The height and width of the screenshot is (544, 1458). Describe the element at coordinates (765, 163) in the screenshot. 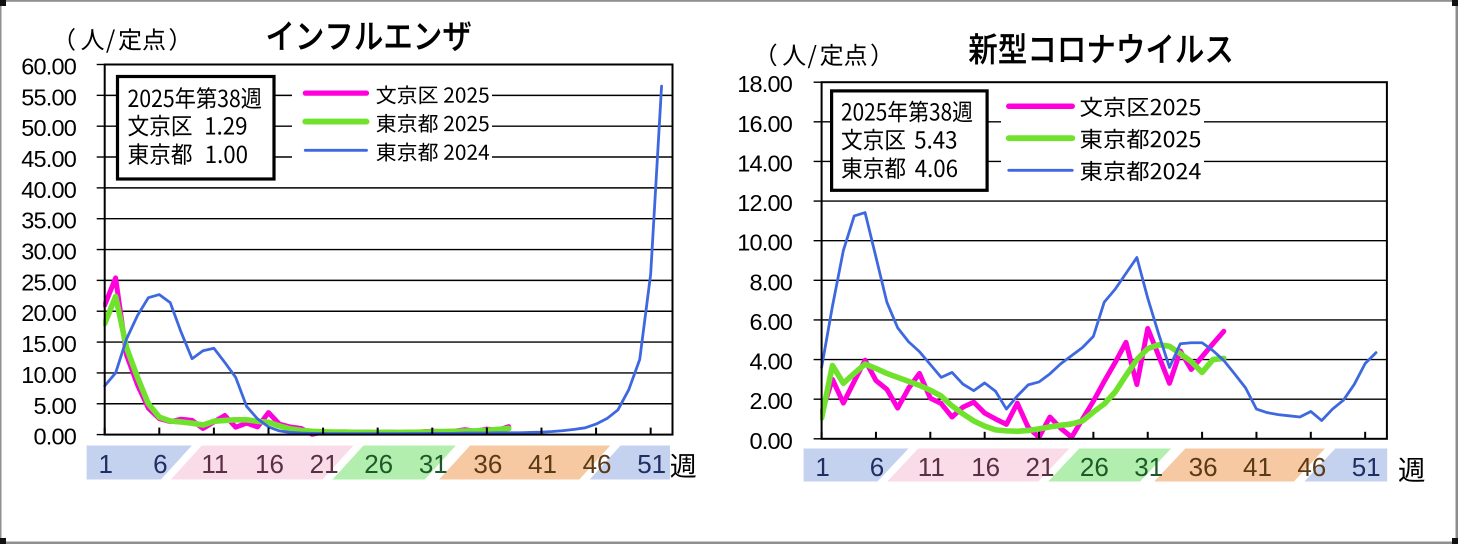

I see `svg-text: 14.00` at that location.